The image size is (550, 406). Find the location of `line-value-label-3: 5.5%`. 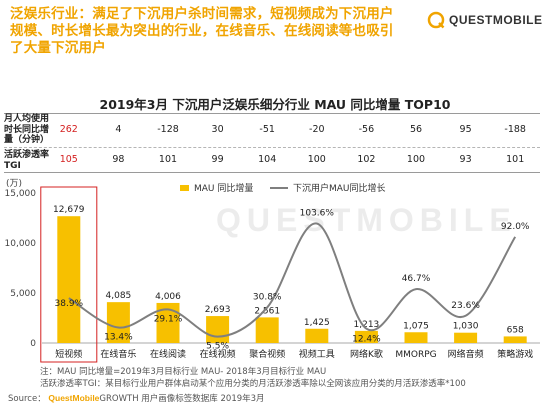

line-value-label-3: 5.5% is located at coordinates (217, 347).